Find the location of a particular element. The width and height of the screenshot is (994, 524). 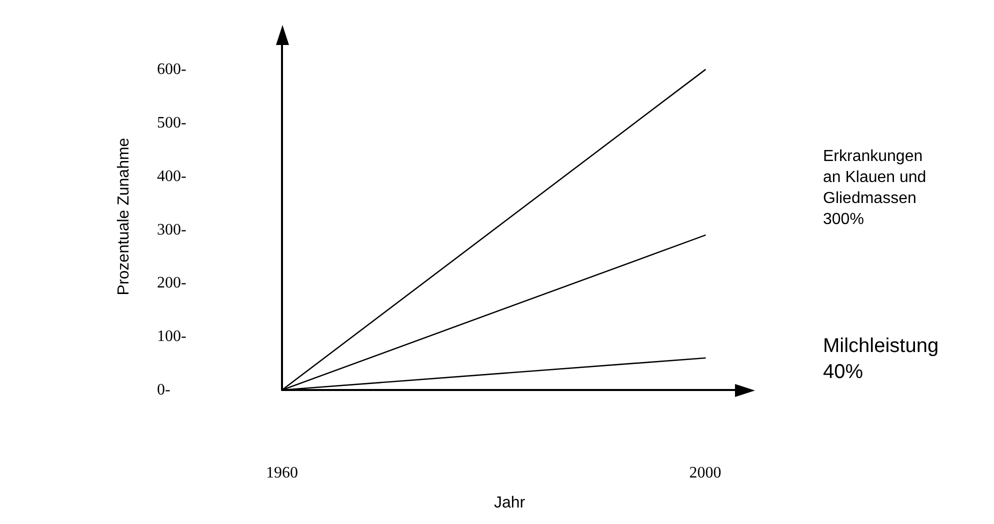

x-tick-label: 1960 is located at coordinates (282, 473).